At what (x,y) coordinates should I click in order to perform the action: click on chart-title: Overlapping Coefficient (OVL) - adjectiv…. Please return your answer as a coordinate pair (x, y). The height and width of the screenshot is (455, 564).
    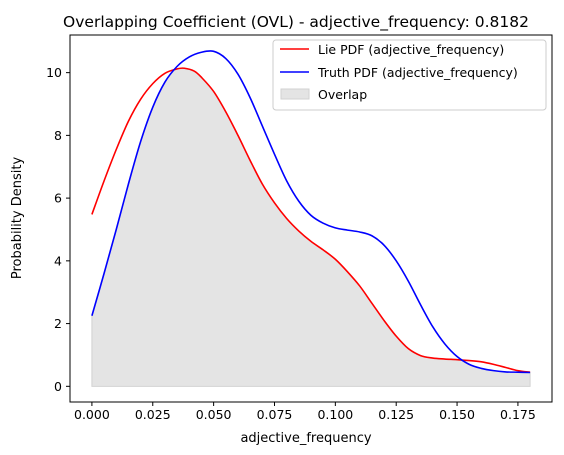
    Looking at the image, I should click on (296, 22).